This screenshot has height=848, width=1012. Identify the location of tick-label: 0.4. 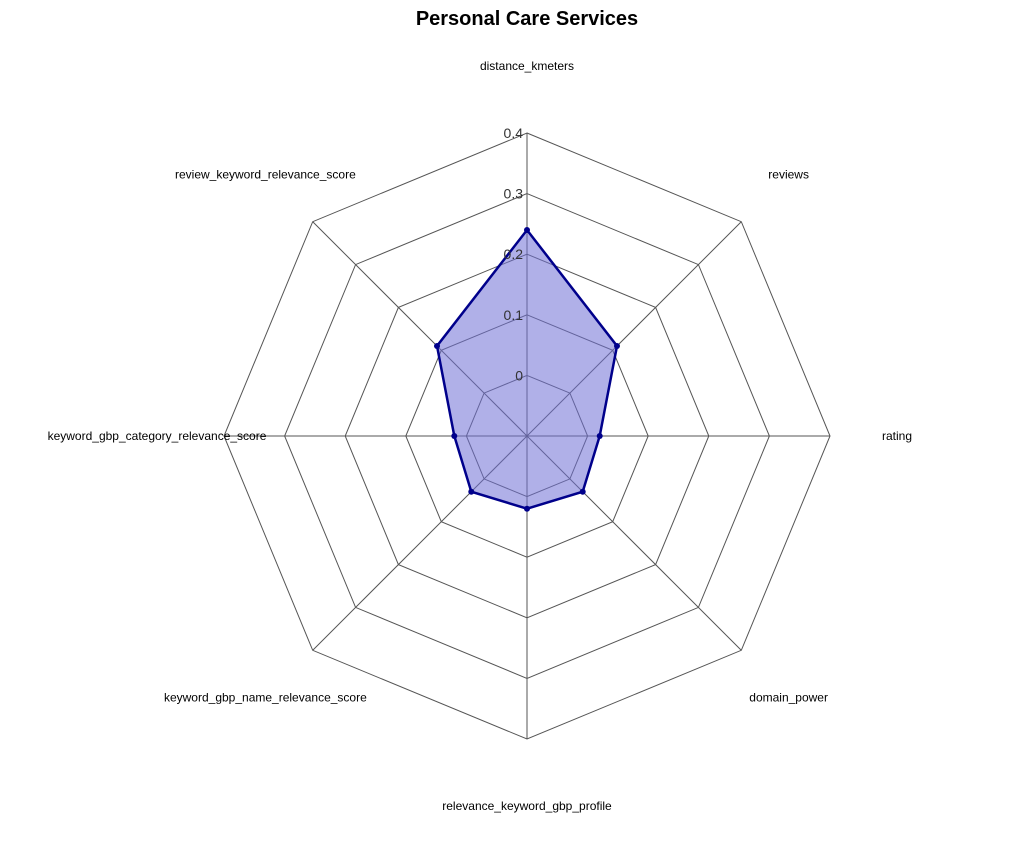
(514, 133).